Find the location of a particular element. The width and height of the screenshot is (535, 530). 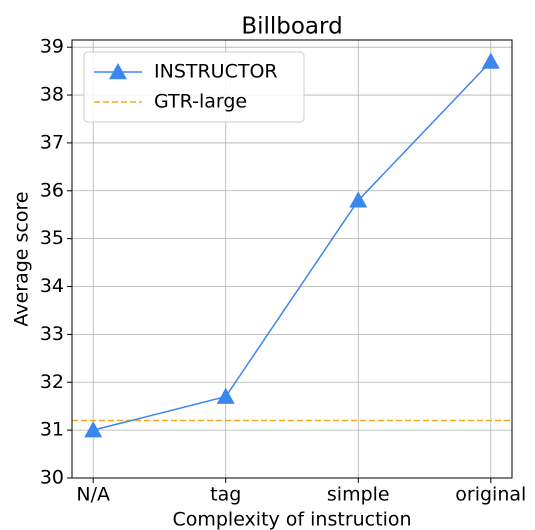

y-tick-label: 32 is located at coordinates (52, 382).